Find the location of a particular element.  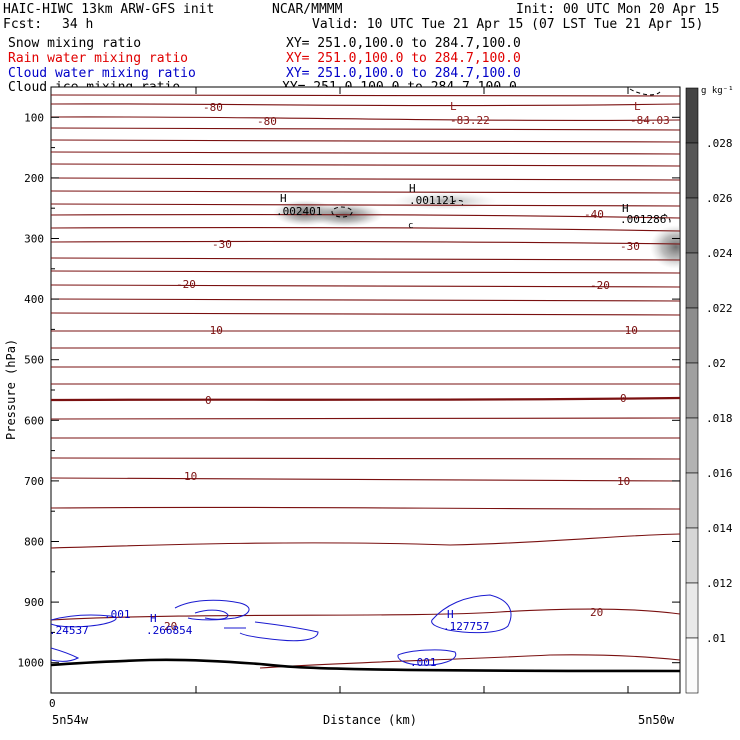

colorbar-labels: .028 .026 .024 .022 .02 .018 .016 .014 .012 .01 is located at coordinates (719, 391).